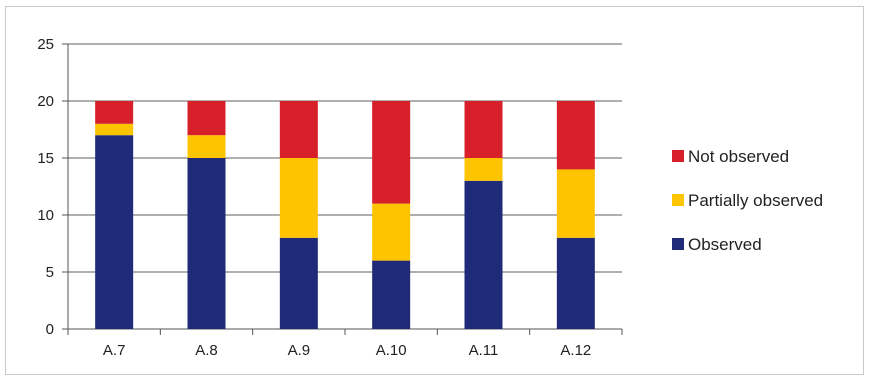  What do you see at coordinates (206, 350) in the screenshot?
I see `x-tick-label: A.8` at bounding box center [206, 350].